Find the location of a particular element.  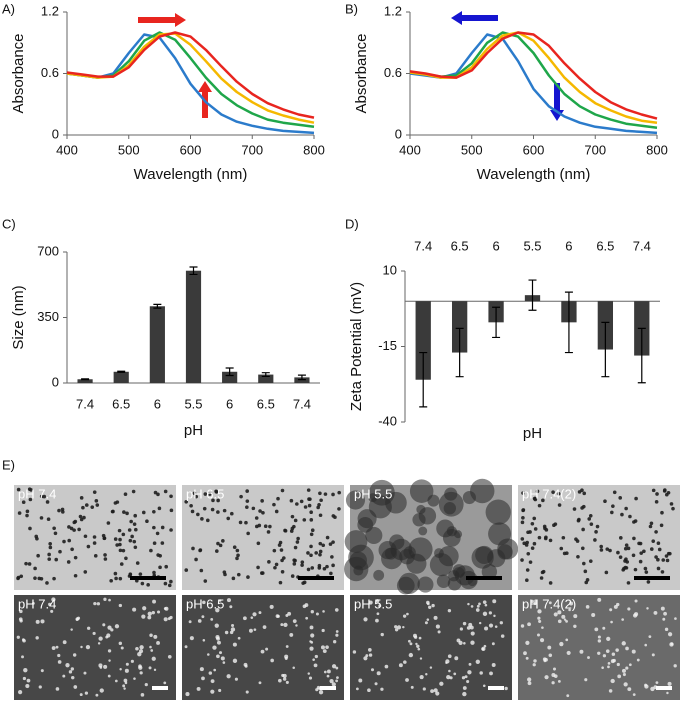

x-tick-label: 600 is located at coordinates (534, 149).